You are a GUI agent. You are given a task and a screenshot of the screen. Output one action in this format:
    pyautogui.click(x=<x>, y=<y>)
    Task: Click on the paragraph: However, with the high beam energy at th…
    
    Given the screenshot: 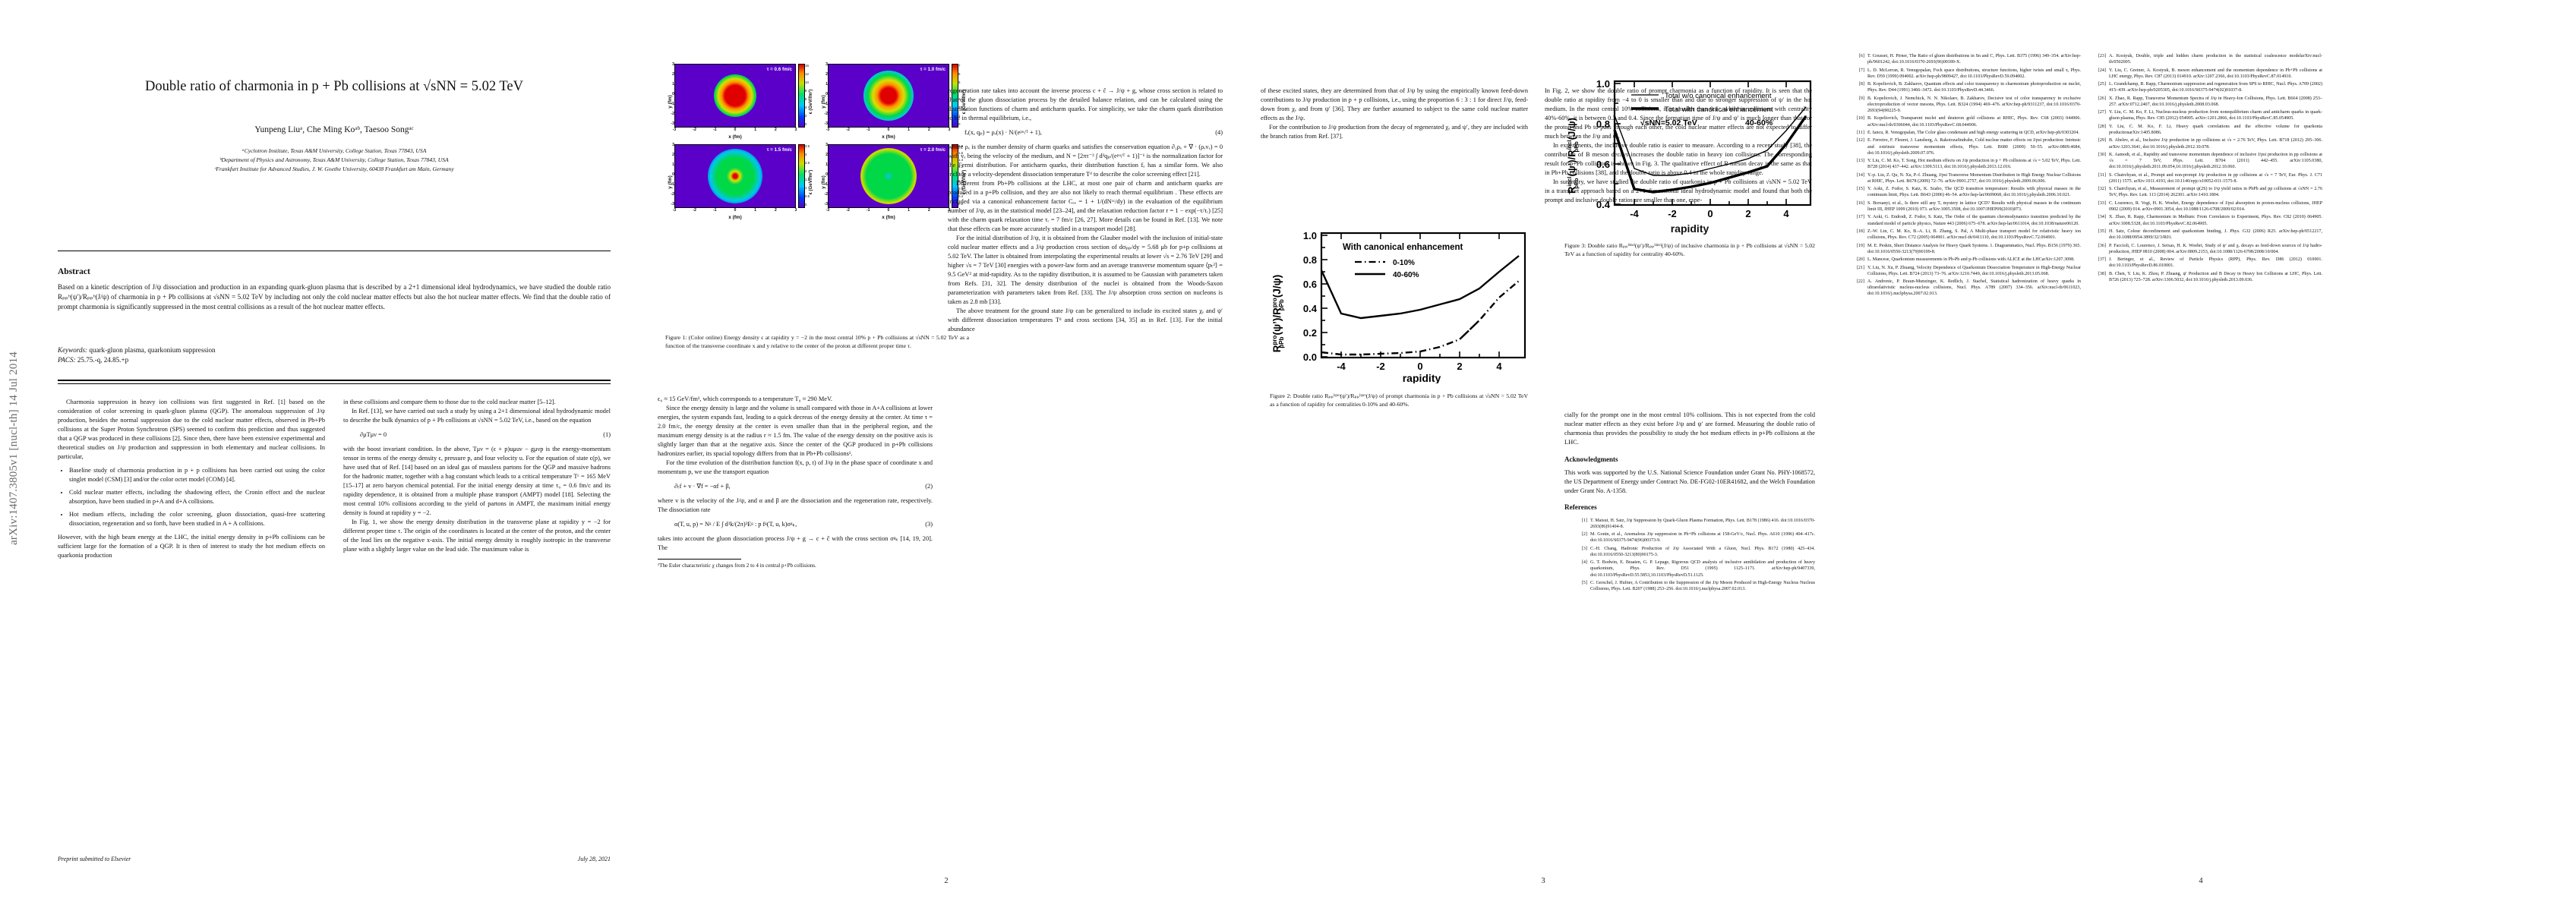 What is the action you would take?
    pyautogui.click(x=191, y=546)
    